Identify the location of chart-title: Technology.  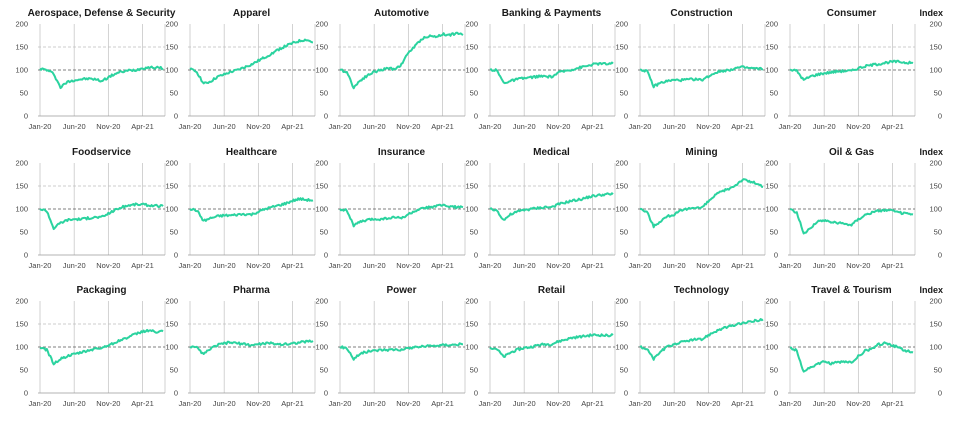
(702, 290).